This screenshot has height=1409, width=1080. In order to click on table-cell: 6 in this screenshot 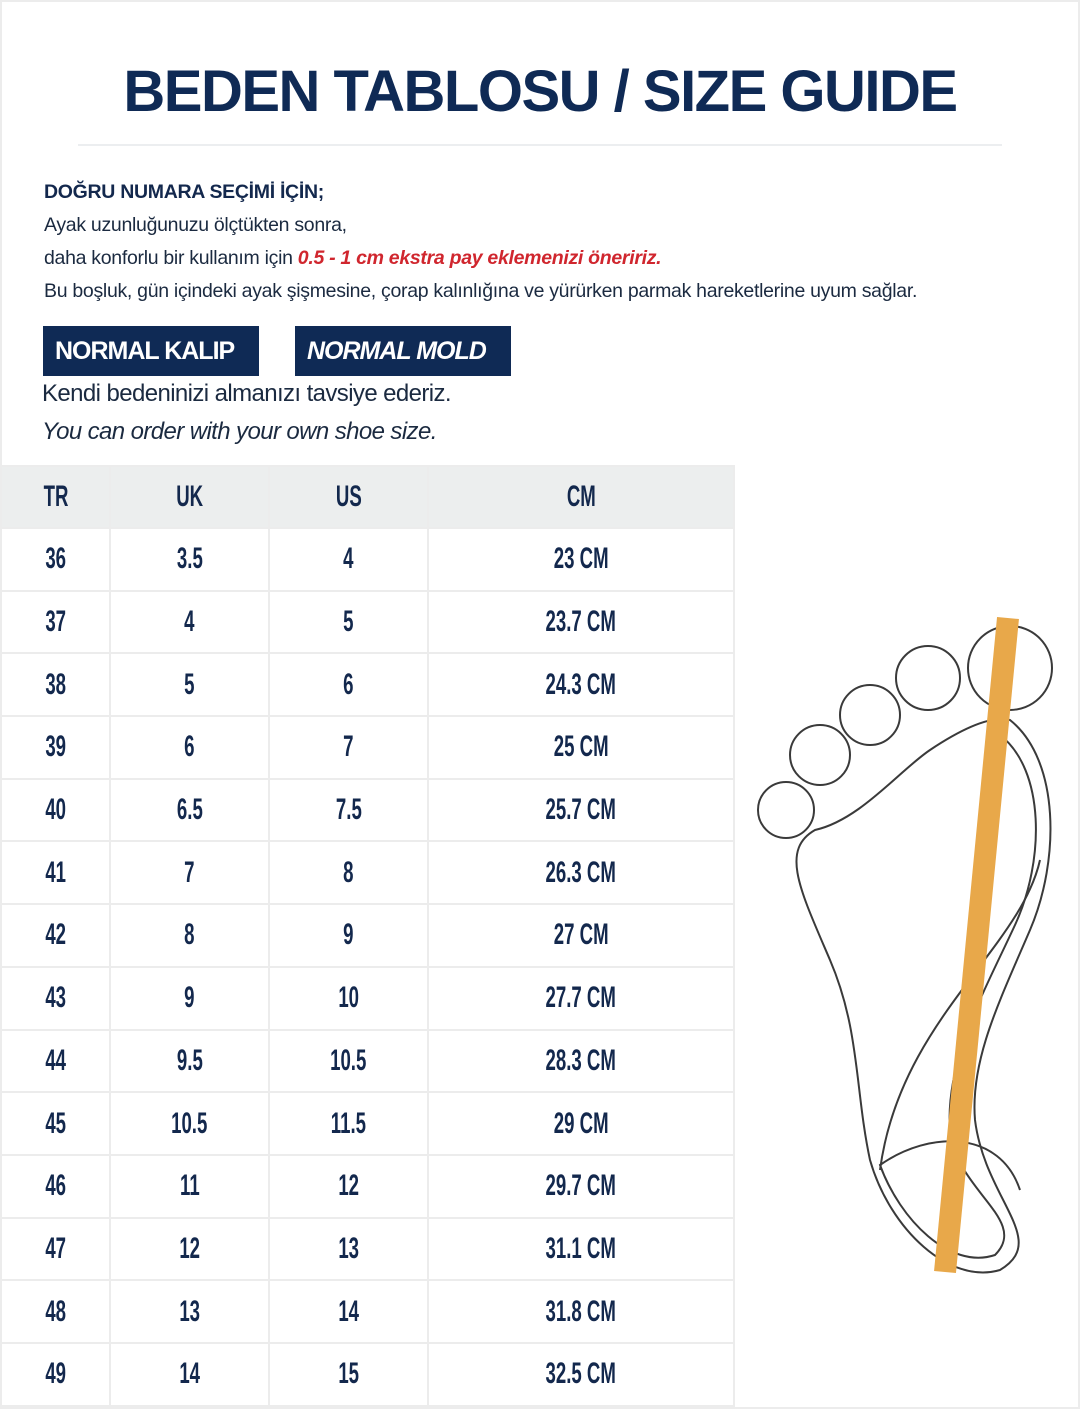, I will do `click(190, 747)`.